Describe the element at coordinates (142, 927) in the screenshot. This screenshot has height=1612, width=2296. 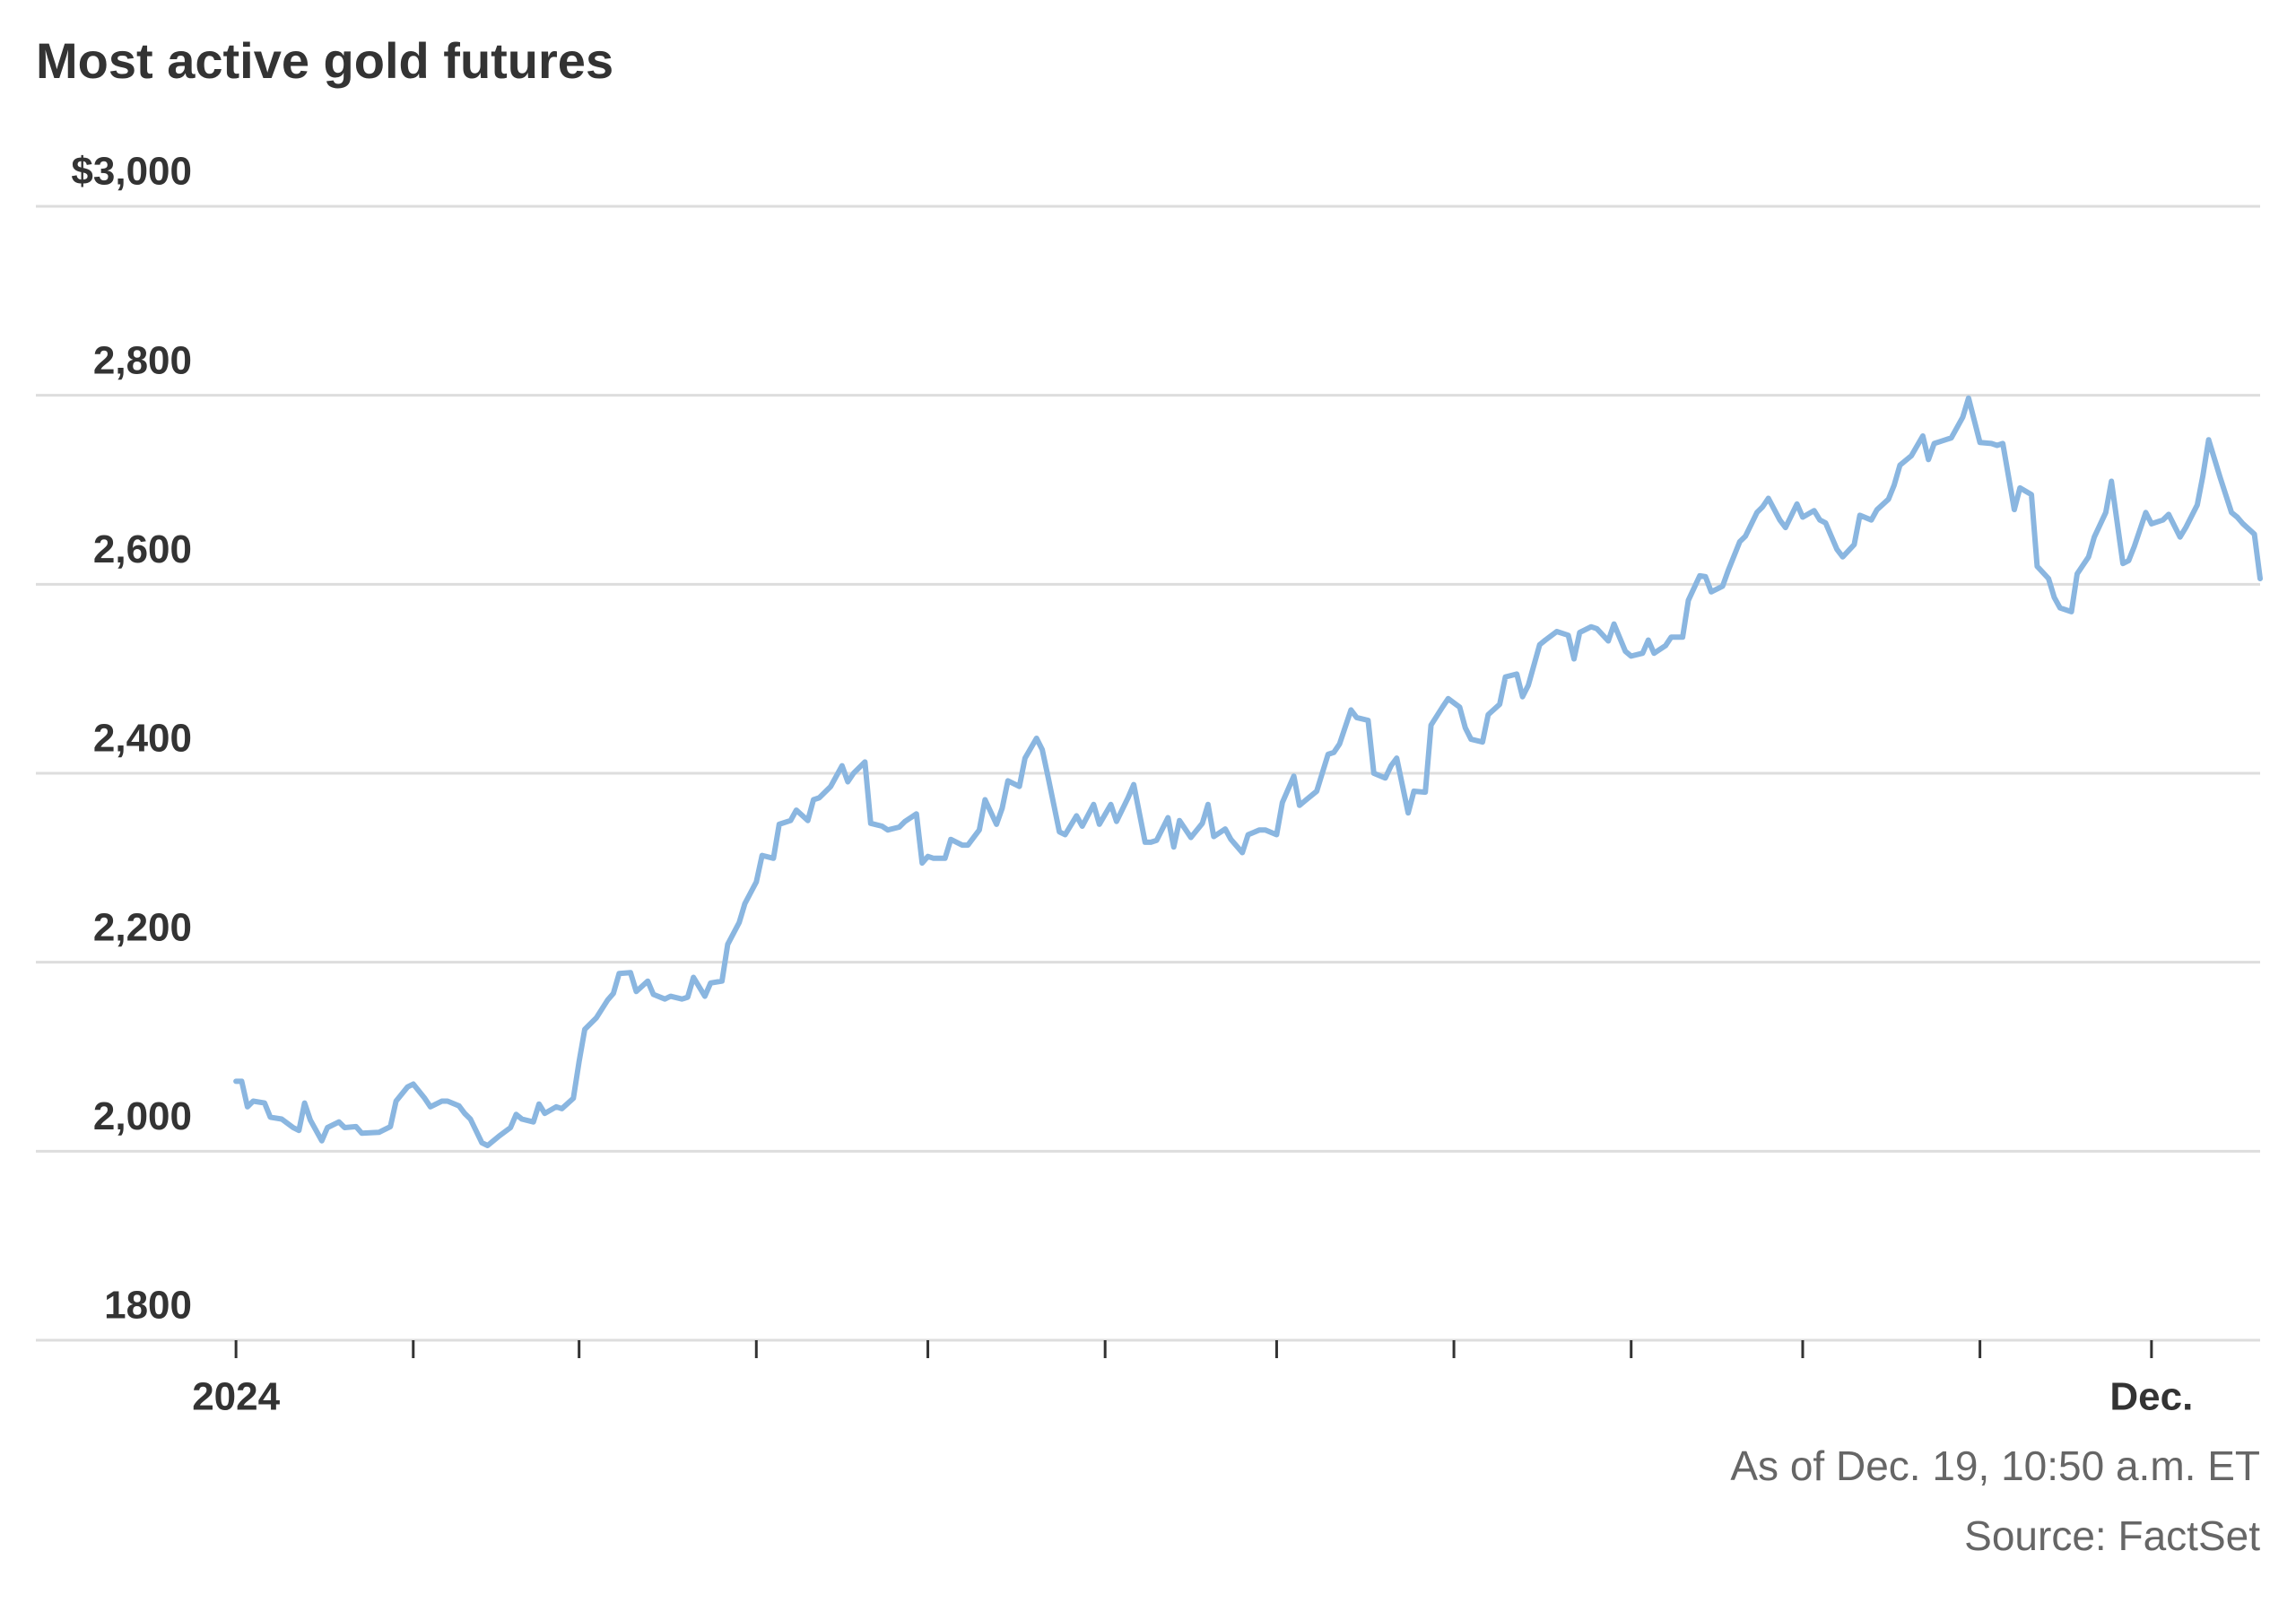
I see `y-tick-label: 2,200` at that location.